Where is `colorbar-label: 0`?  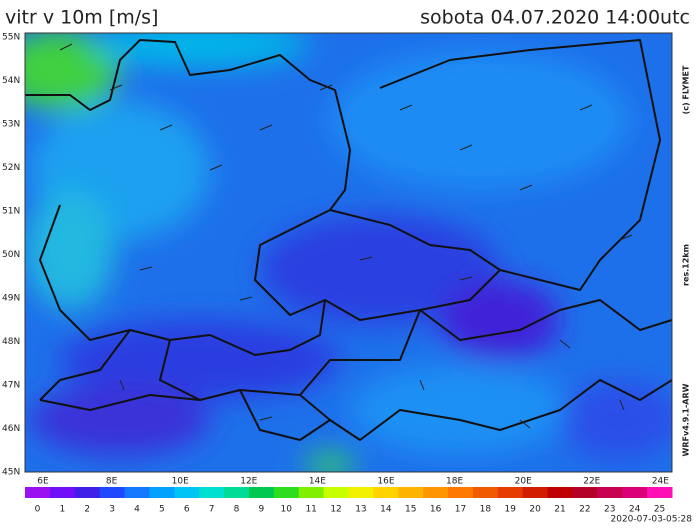
colorbar-label: 0 is located at coordinates (38, 510).